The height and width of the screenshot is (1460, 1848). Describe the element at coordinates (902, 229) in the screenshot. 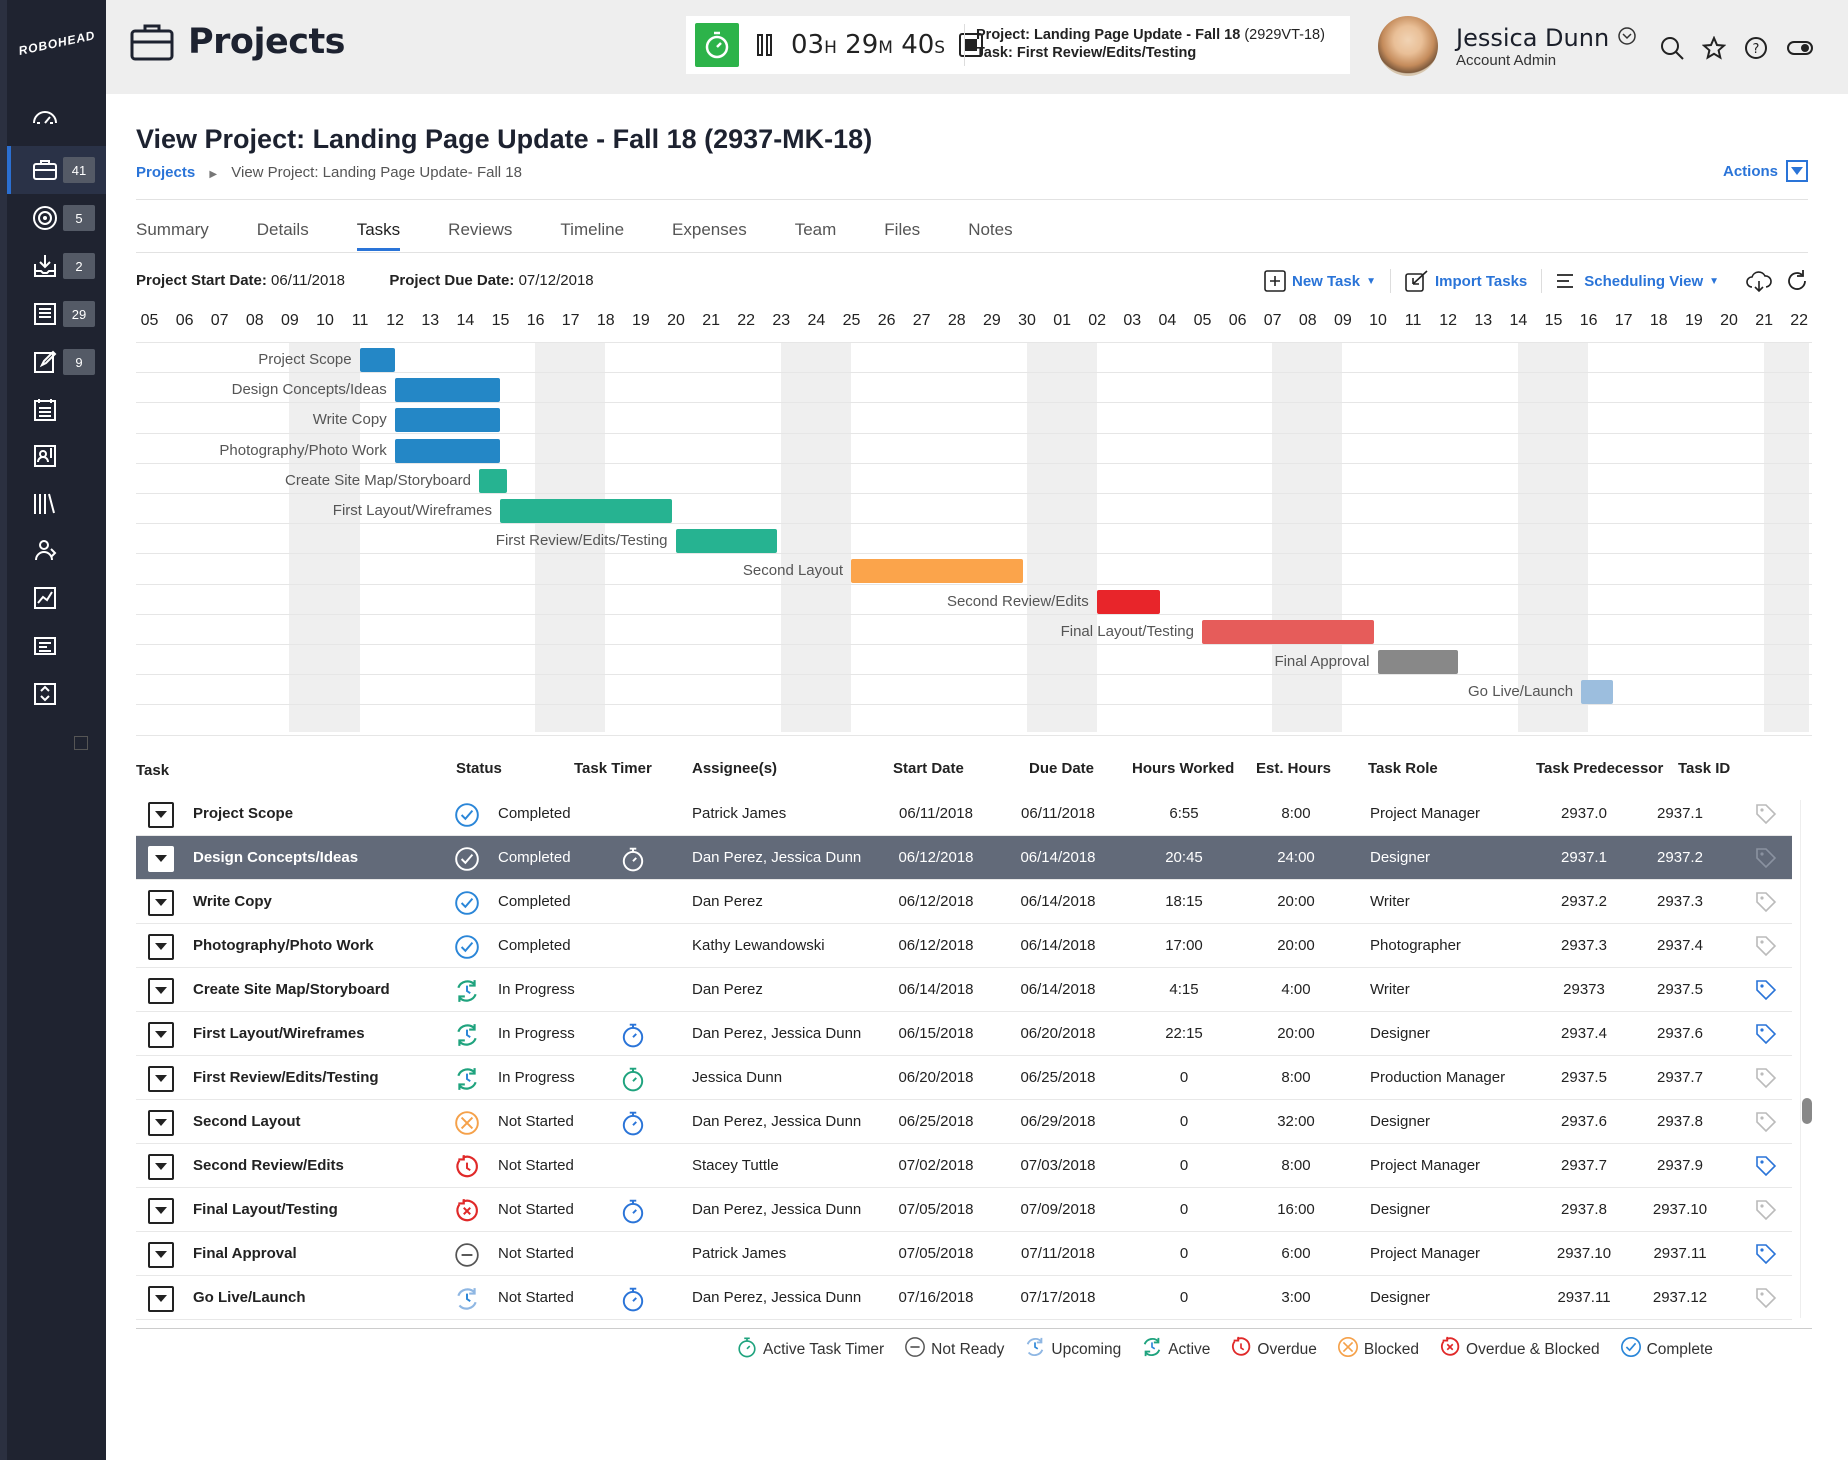

I see `tab-files: Files` at that location.